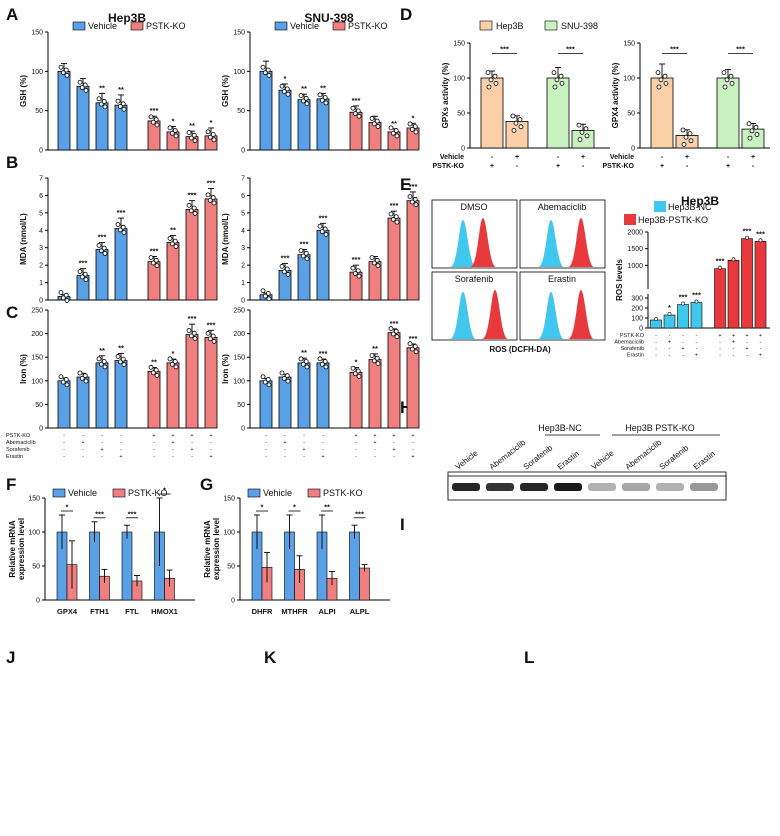 The image size is (780, 836). I want to click on a2-ytick-label: 50, so click(241, 111).